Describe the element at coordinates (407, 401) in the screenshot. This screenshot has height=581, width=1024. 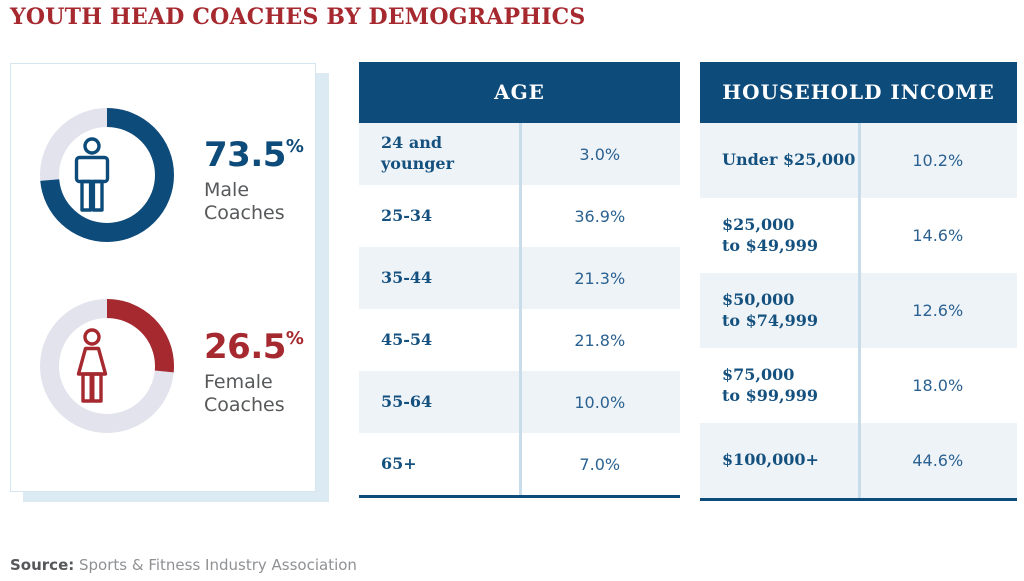
I see `row-label: 55-64` at that location.